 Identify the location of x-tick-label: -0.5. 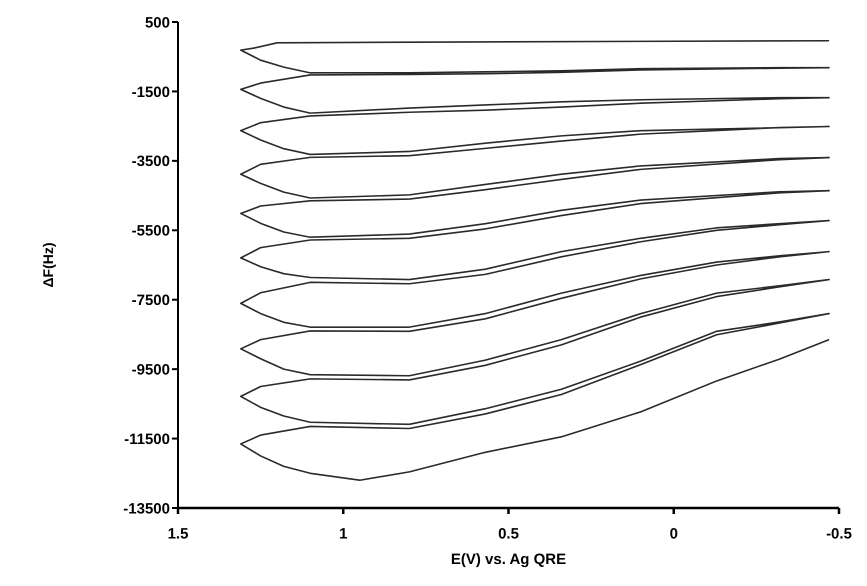
(839, 534).